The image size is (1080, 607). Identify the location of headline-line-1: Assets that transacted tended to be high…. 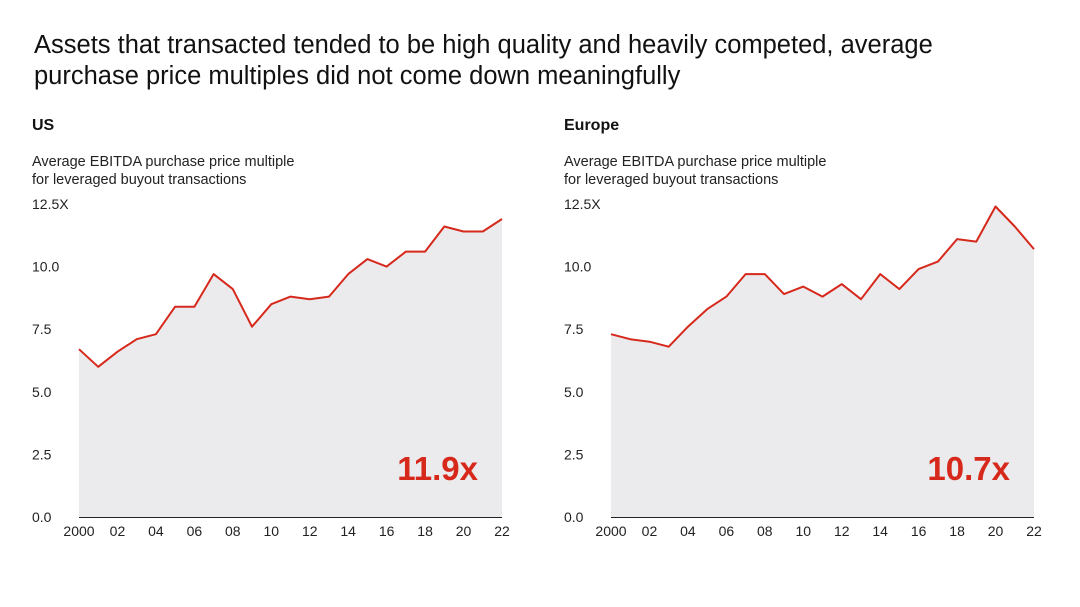
(483, 45).